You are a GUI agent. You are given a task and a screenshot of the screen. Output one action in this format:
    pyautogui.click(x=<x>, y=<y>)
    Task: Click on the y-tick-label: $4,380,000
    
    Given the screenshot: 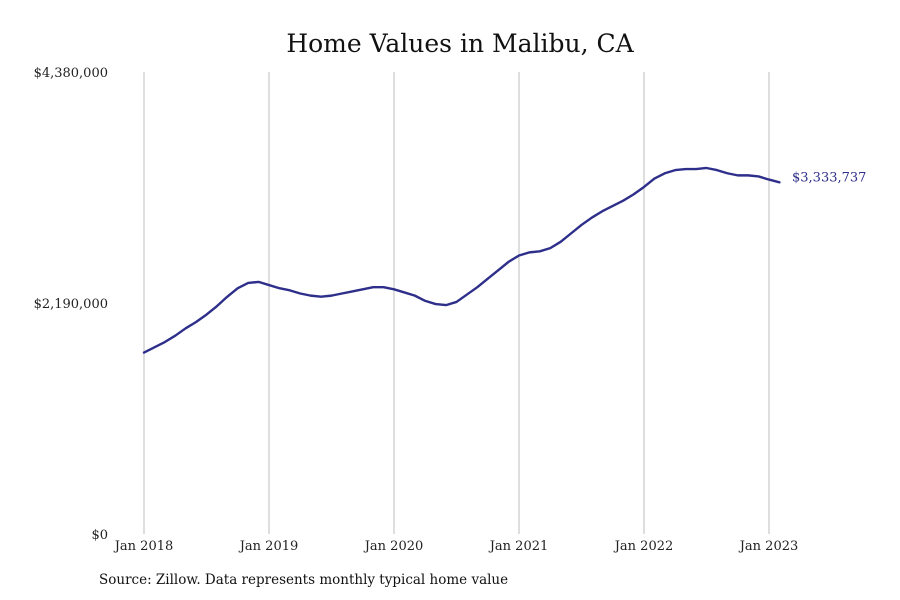 What is the action you would take?
    pyautogui.click(x=71, y=73)
    